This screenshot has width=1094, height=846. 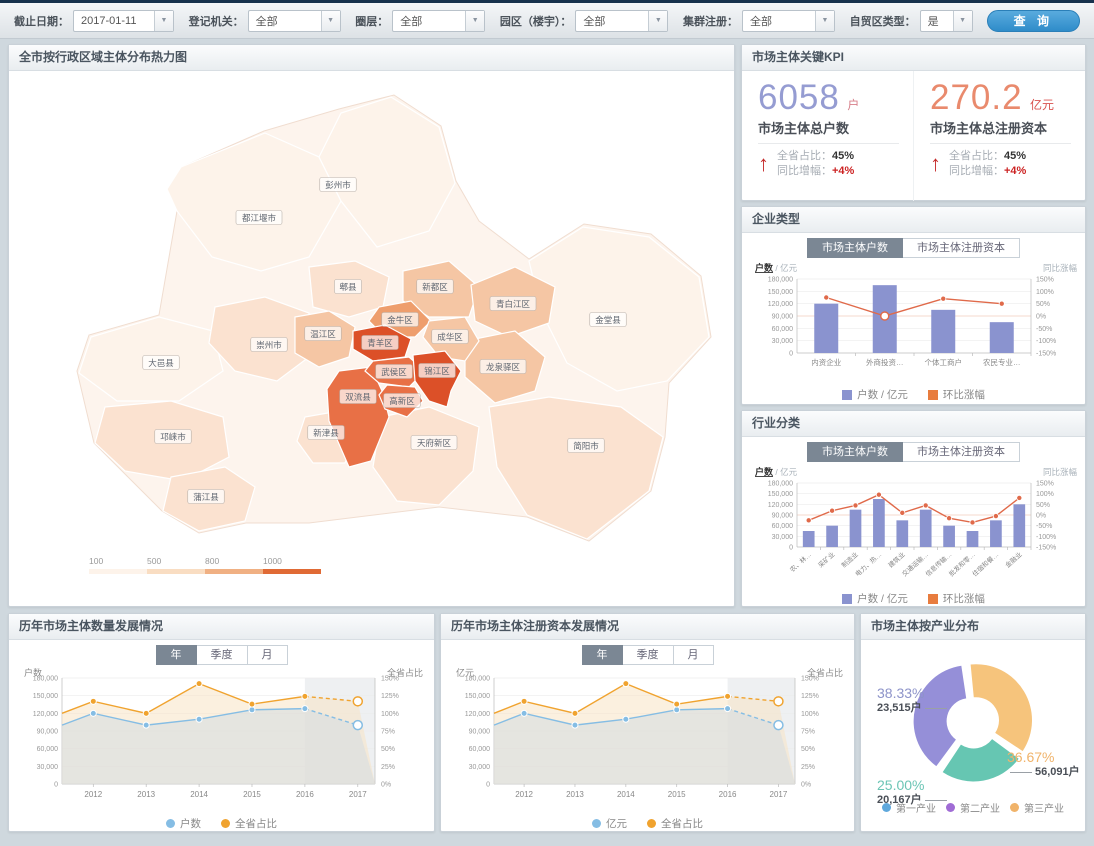 I want to click on heat-legend-tick: 100, so click(x=96, y=561).